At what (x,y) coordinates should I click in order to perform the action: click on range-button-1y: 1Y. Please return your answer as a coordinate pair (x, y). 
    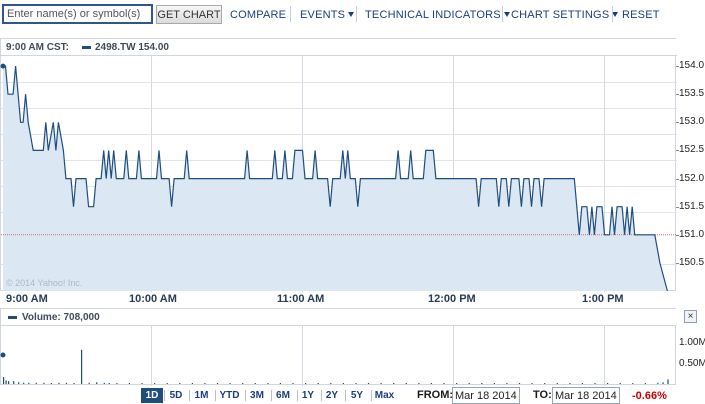
    Looking at the image, I should click on (308, 395).